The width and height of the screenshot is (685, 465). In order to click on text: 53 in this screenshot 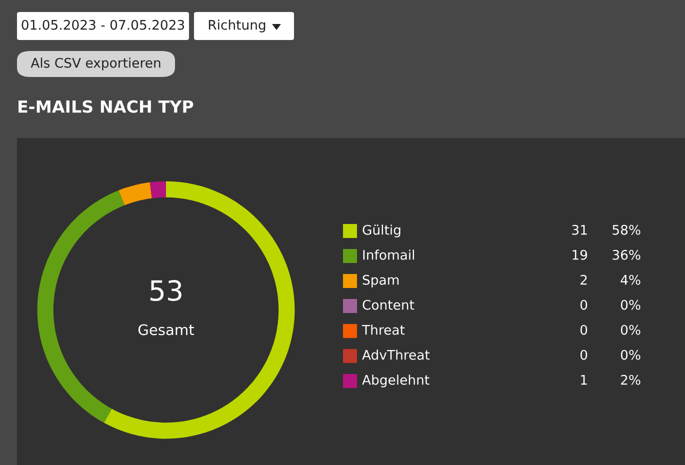, I will do `click(166, 291)`.